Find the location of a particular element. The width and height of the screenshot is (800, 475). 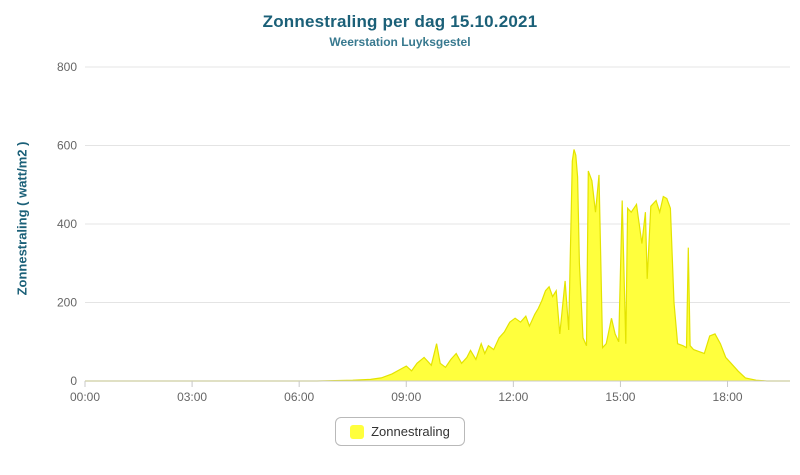

legend-row: Zonnestraling is located at coordinates (400, 431).